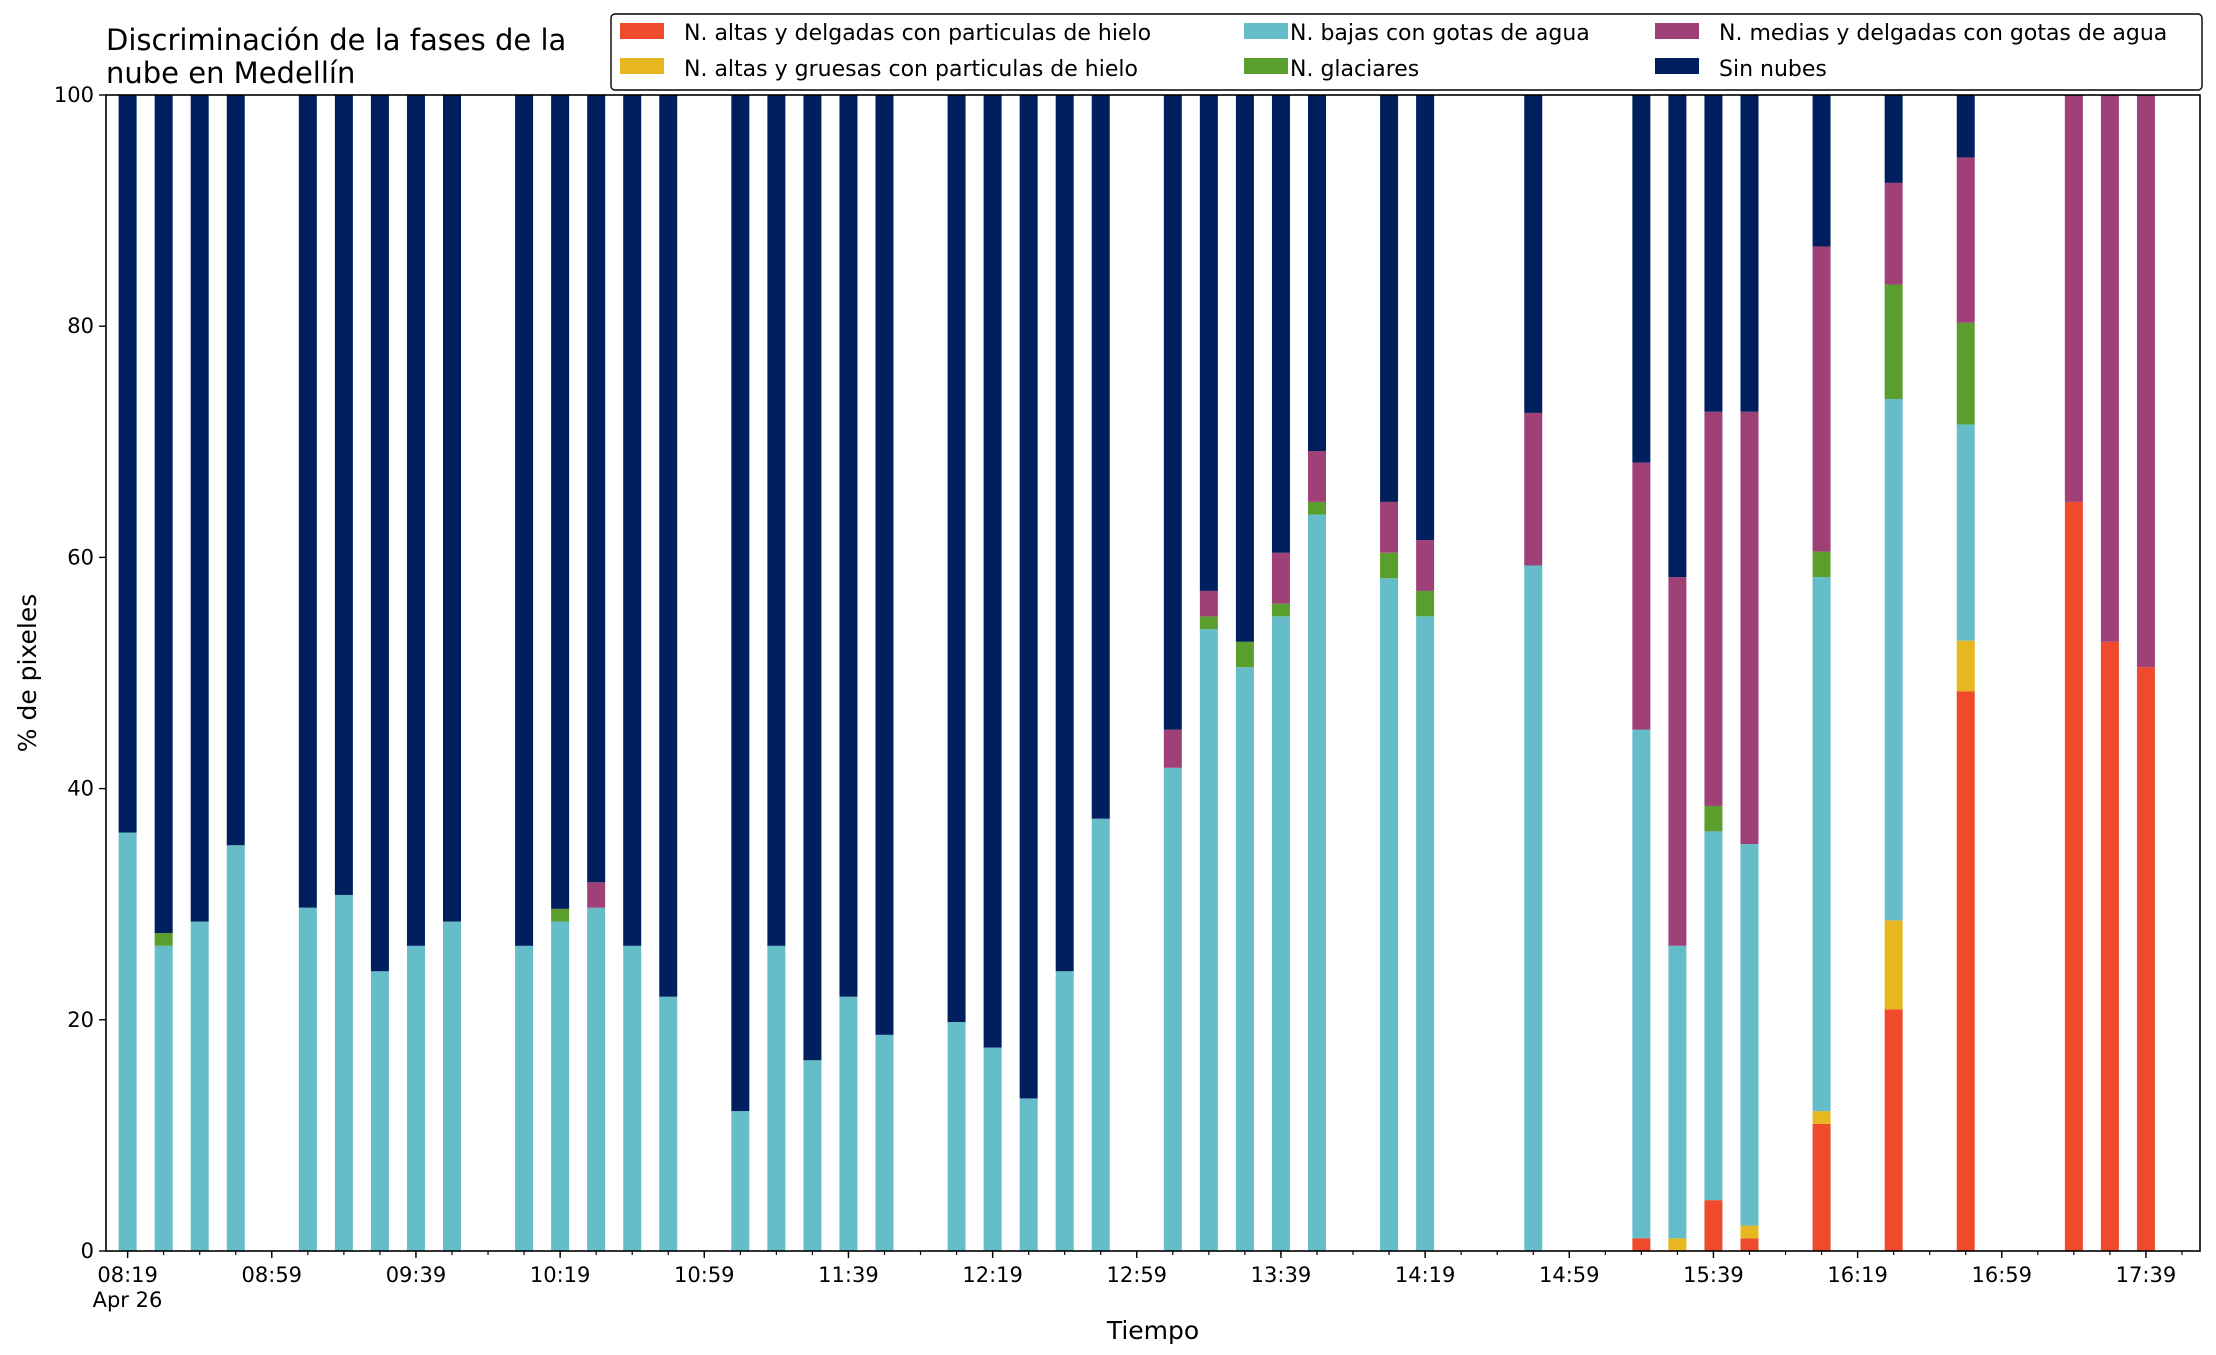  What do you see at coordinates (1152, 1330) in the screenshot?
I see `x-axis-title: Tiempo` at bounding box center [1152, 1330].